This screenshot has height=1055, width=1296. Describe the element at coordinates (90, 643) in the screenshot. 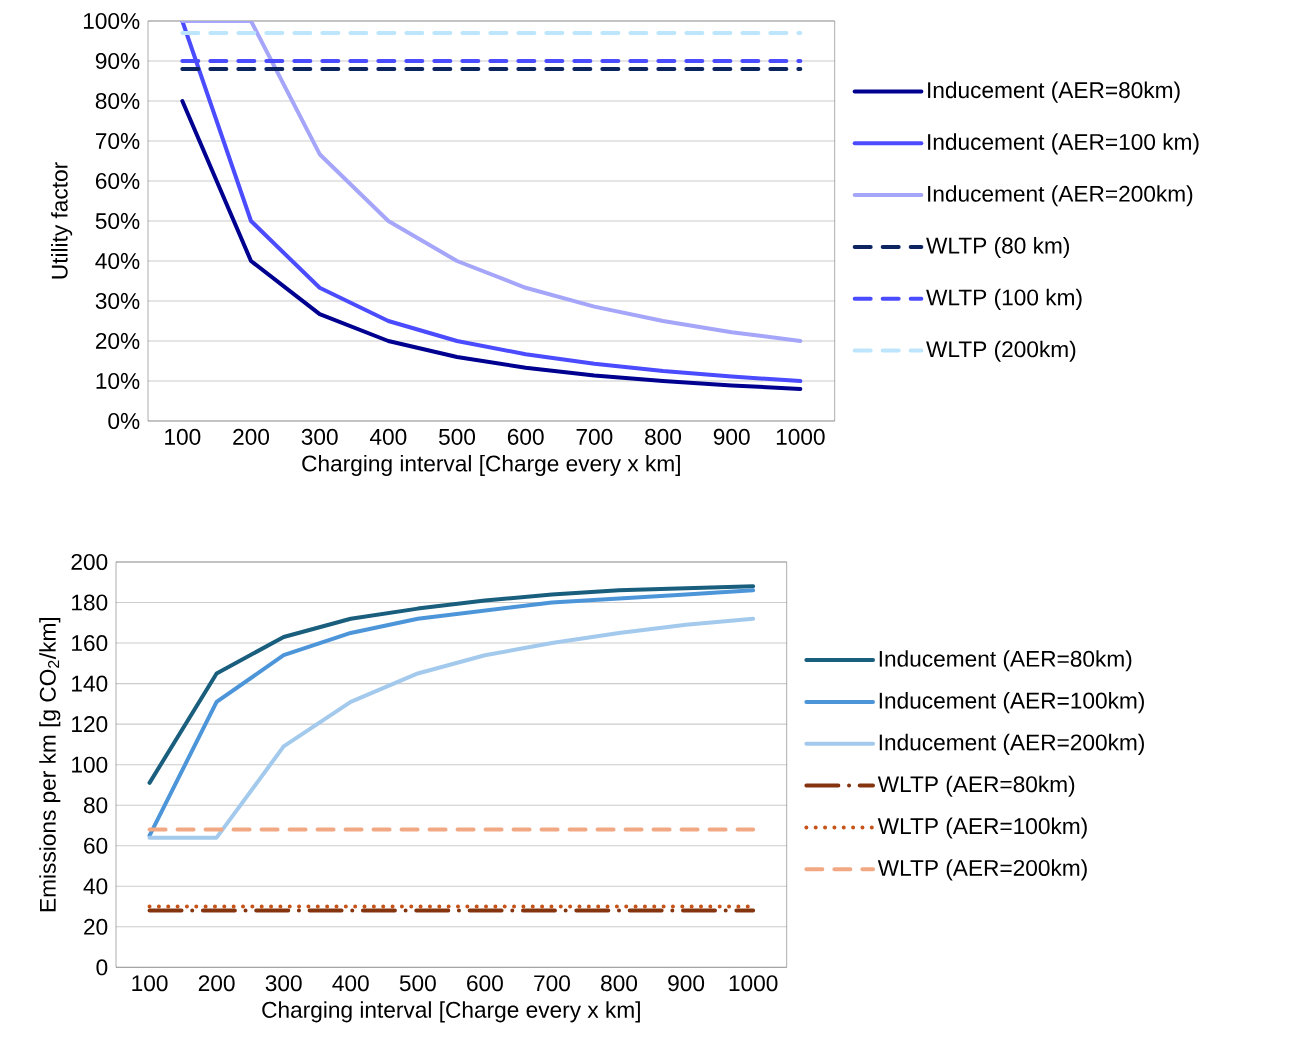

I see `y-tick-label: 160` at that location.